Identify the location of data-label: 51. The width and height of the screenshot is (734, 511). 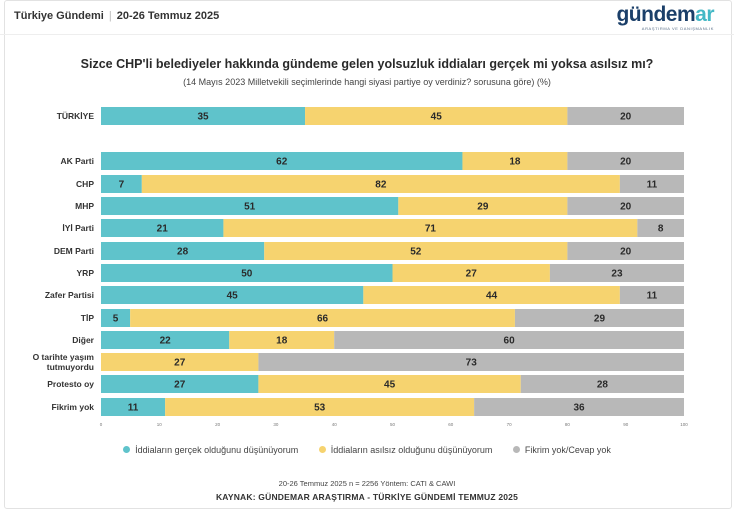
(250, 207).